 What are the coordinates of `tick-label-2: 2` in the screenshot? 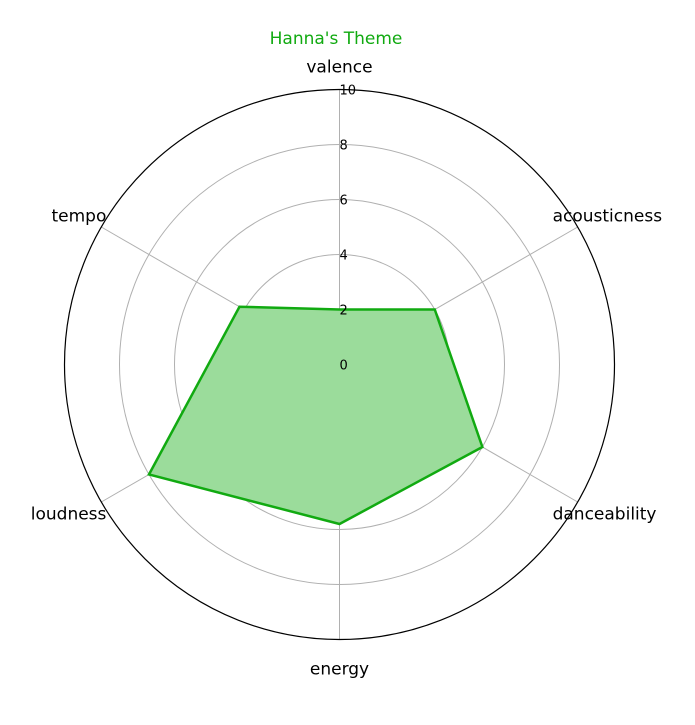 It's located at (344, 311).